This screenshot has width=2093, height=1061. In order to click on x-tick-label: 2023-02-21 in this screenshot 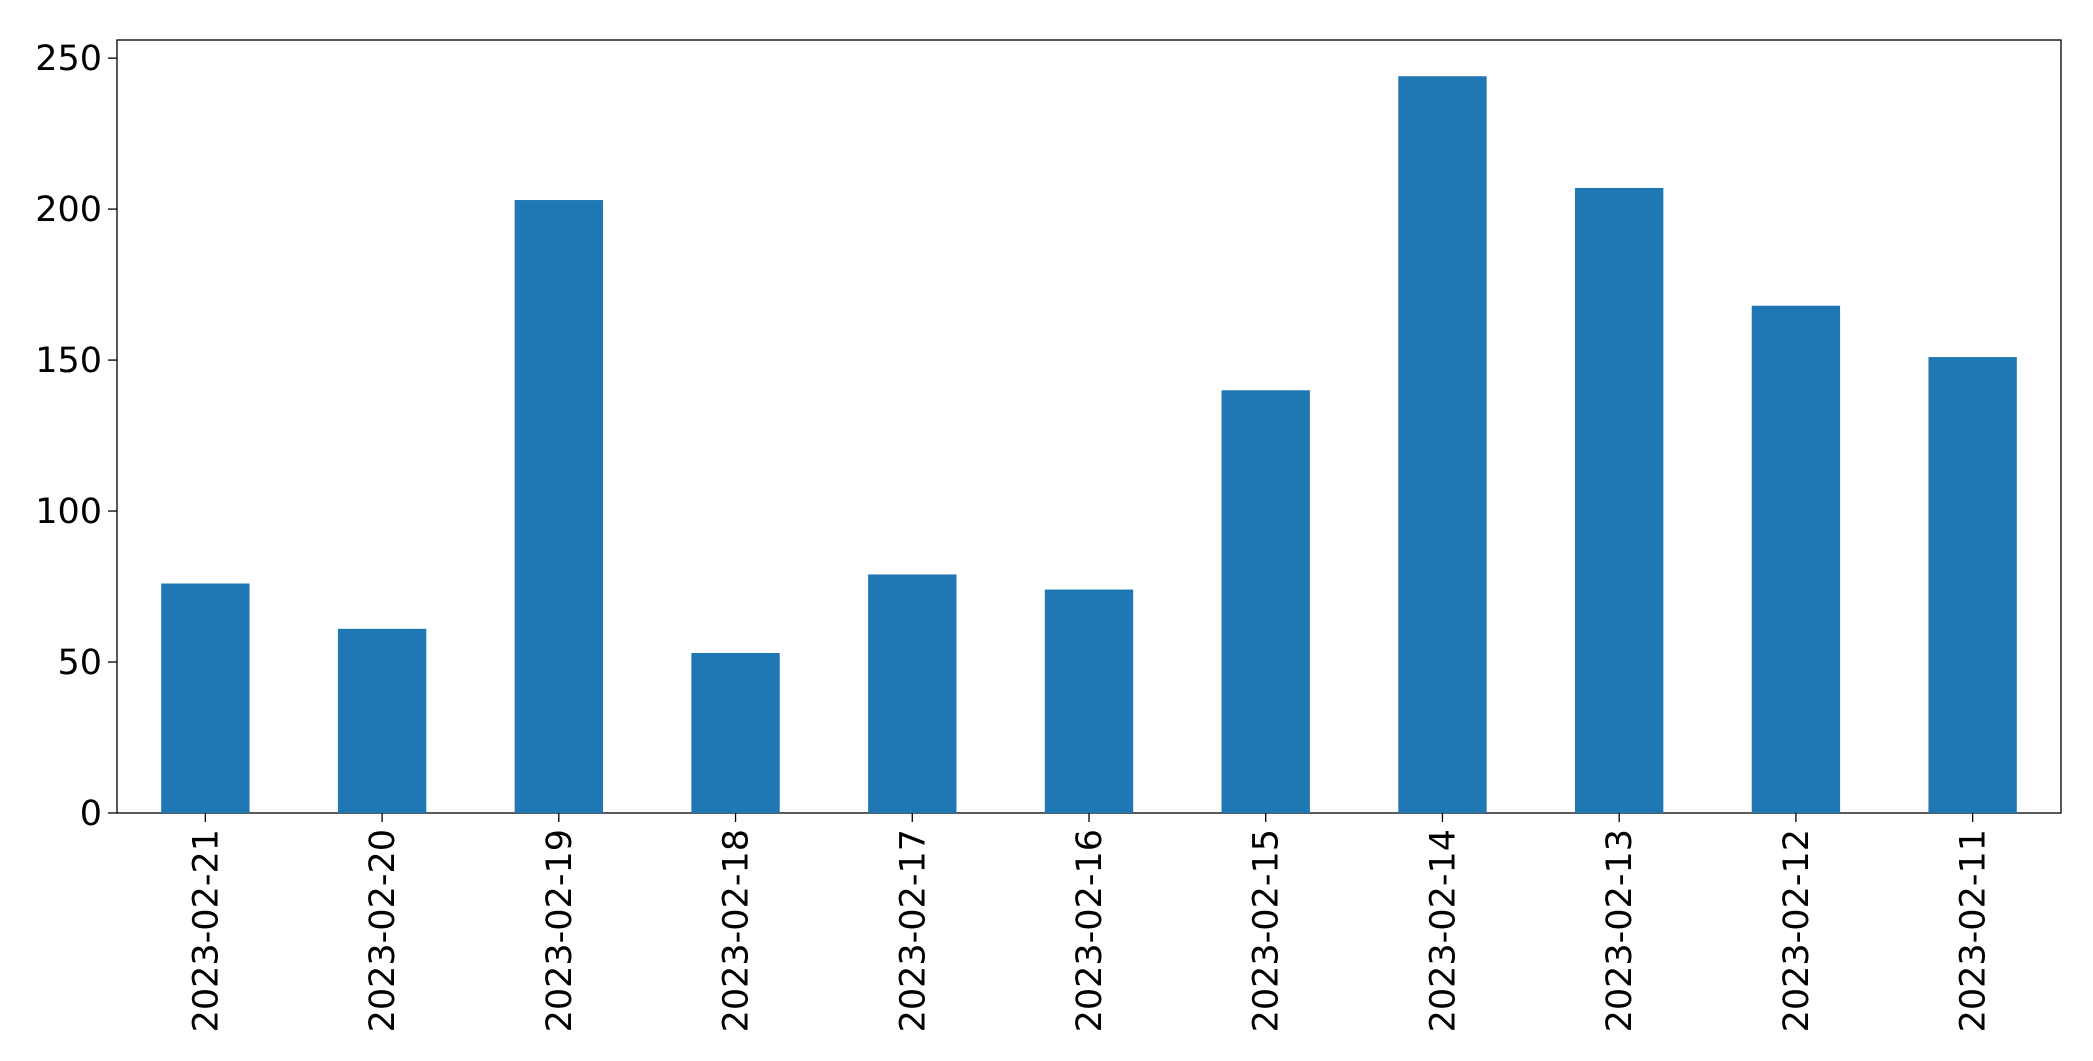, I will do `click(206, 930)`.